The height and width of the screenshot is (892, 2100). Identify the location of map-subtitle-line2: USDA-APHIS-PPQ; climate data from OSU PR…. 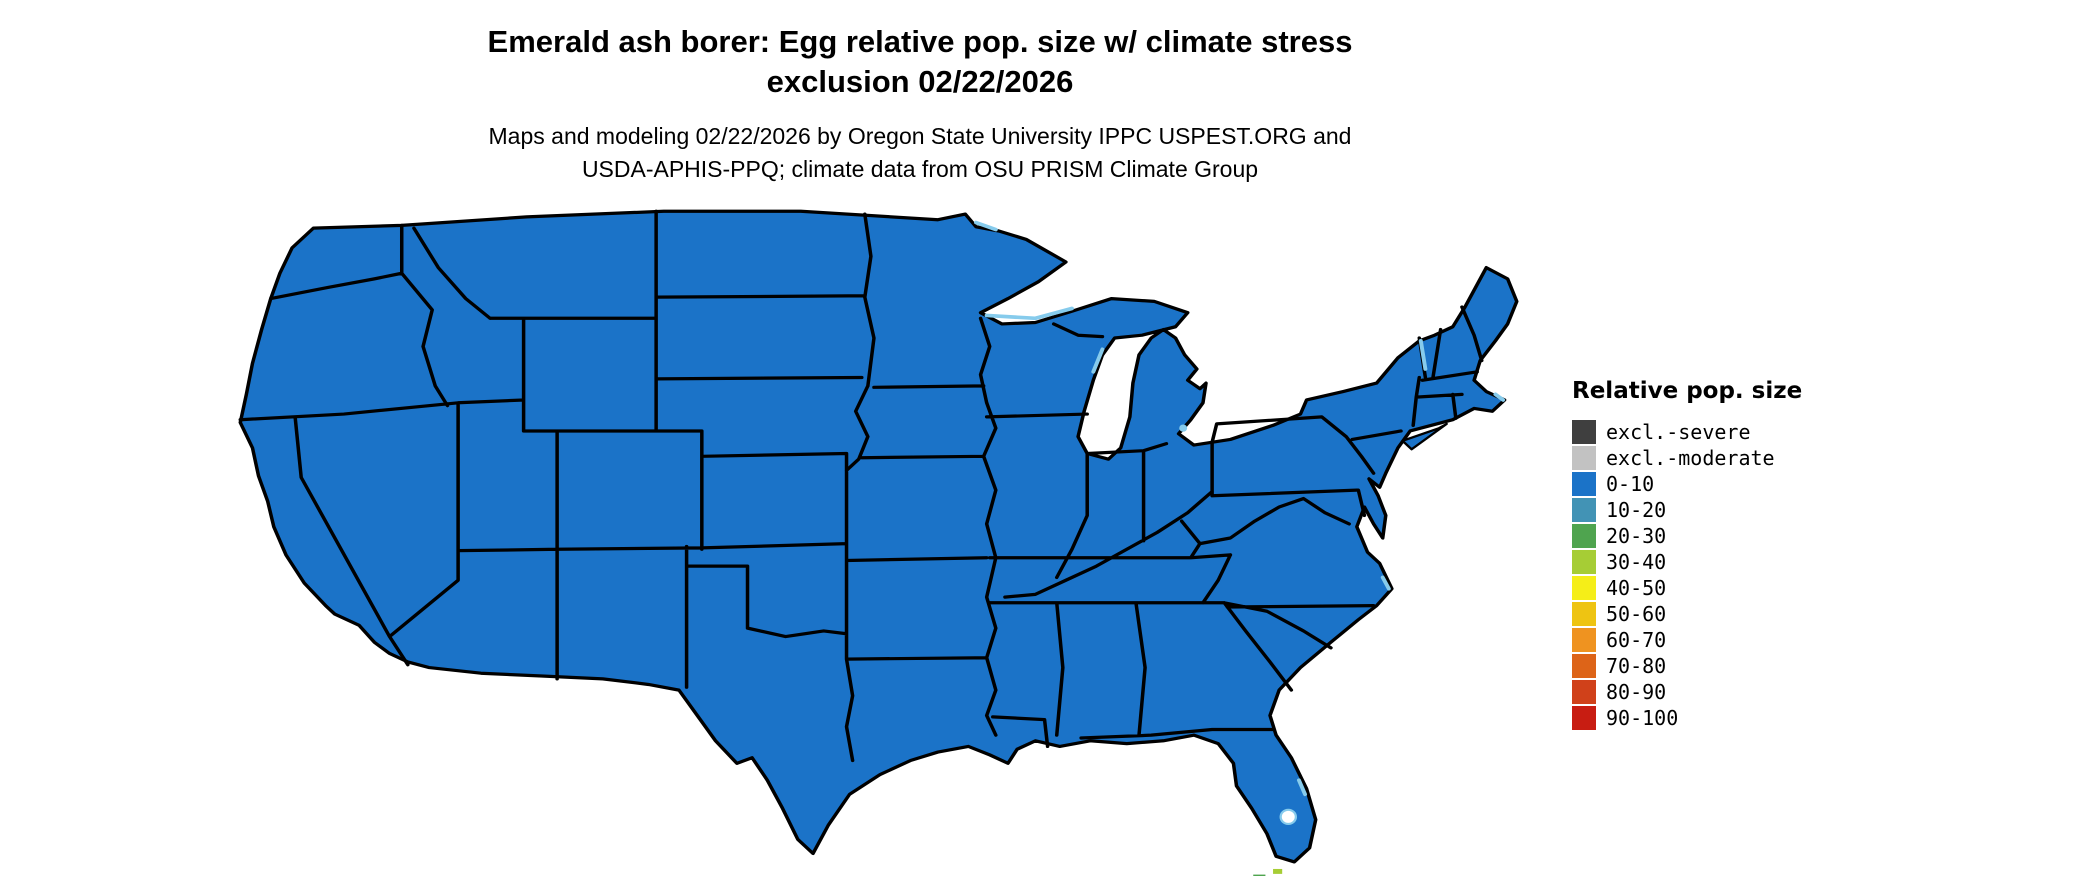
(920, 169).